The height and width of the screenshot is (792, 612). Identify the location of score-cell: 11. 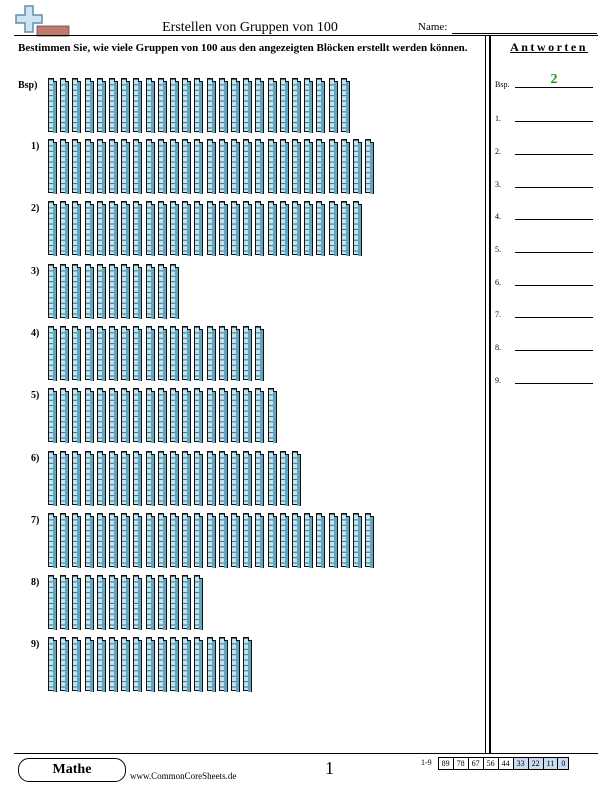
(551, 763).